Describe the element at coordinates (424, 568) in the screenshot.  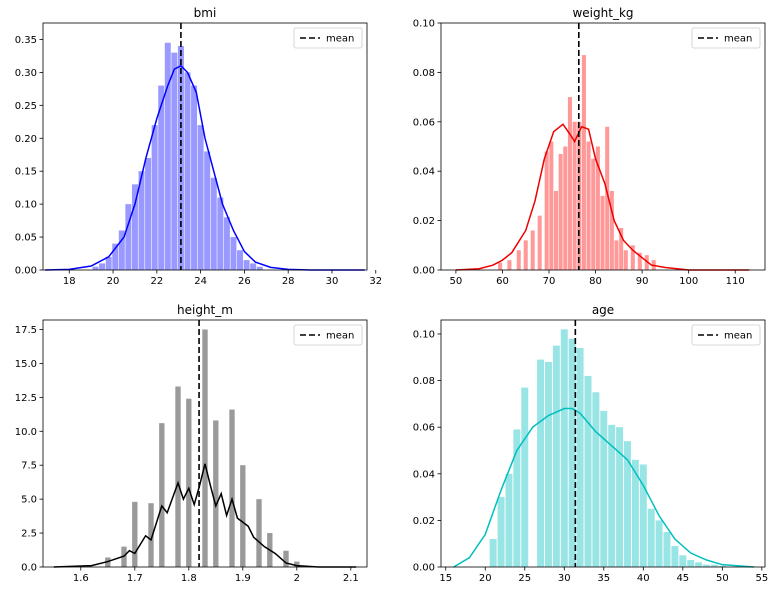
I see `y-tick-label: 0.00` at that location.